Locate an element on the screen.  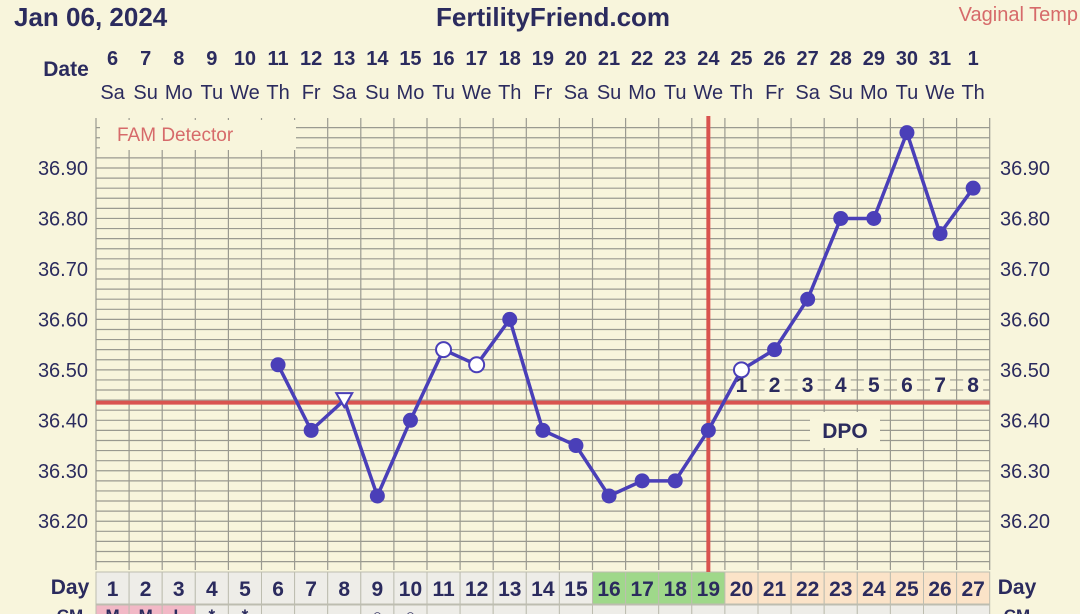
cycle-day-number: 27 is located at coordinates (972, 589).